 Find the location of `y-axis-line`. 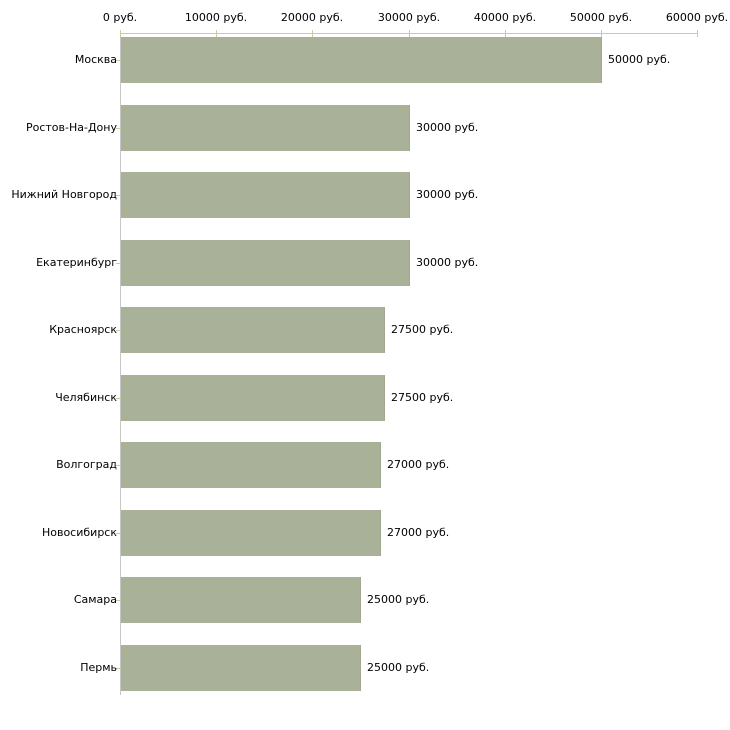

y-axis-line is located at coordinates (120, 364).